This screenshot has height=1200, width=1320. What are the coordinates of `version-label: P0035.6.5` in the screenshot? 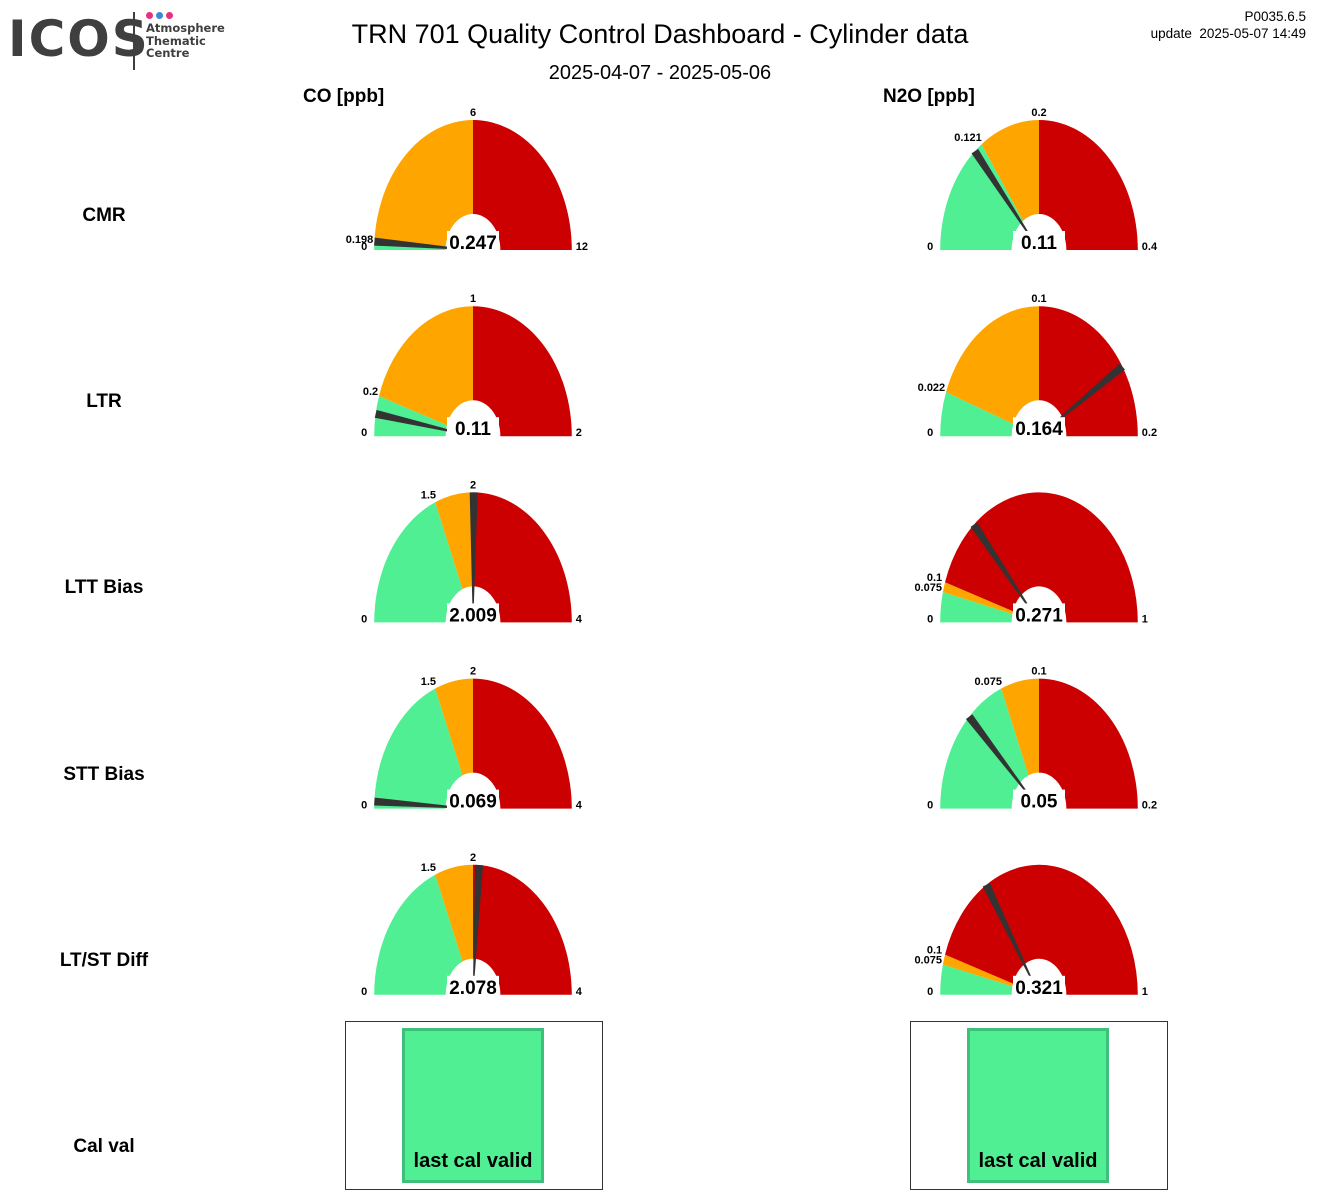 It's located at (1275, 16).